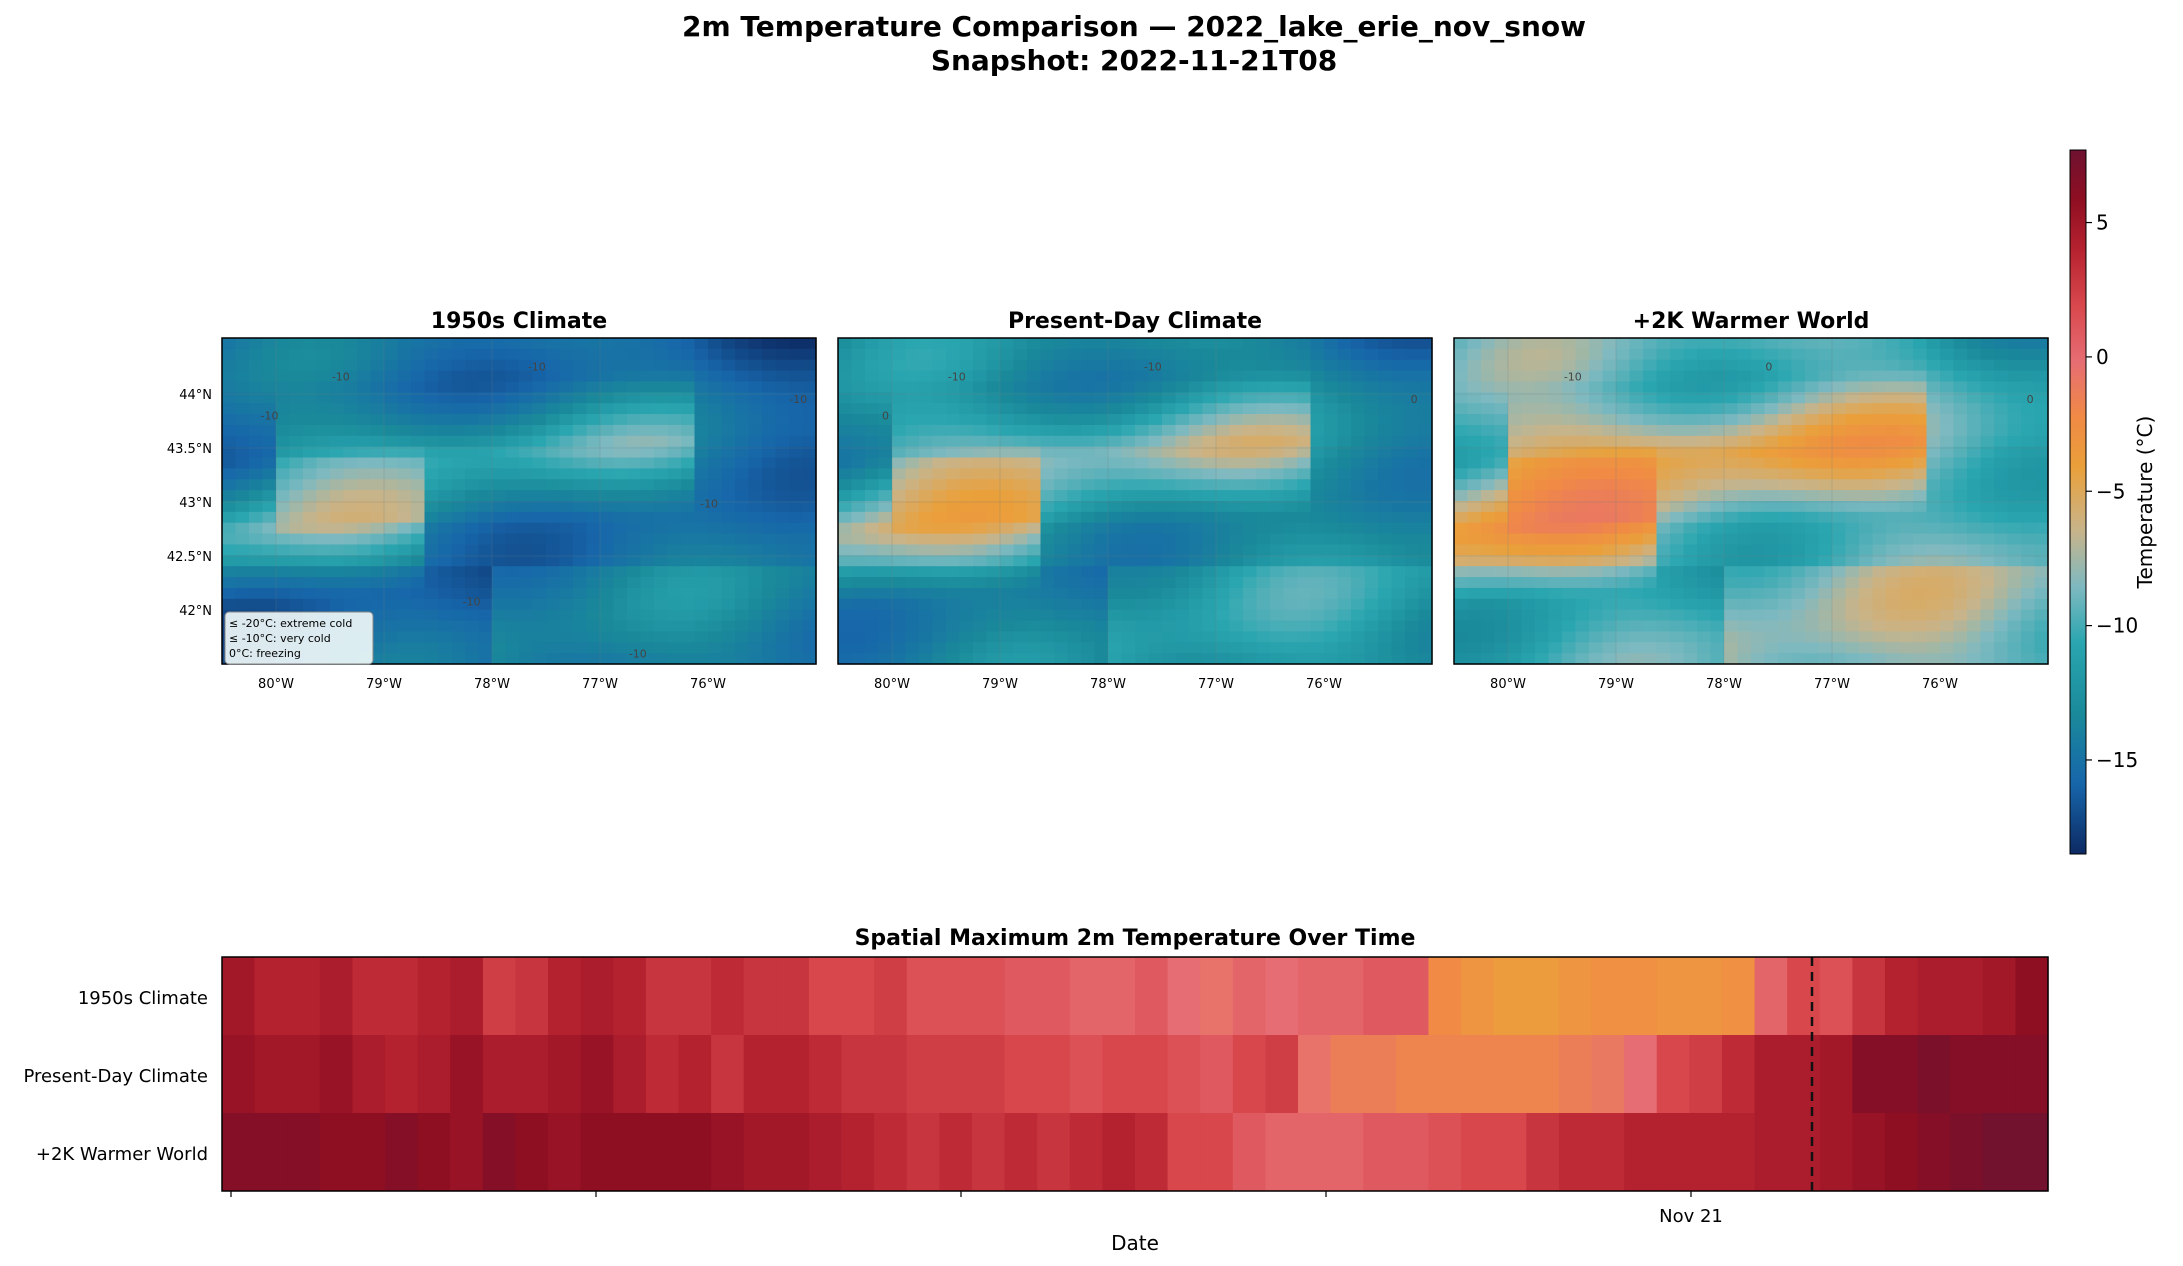 The image size is (2183, 1266). Describe the element at coordinates (2030, 399) in the screenshot. I see `contour-label: 0` at that location.